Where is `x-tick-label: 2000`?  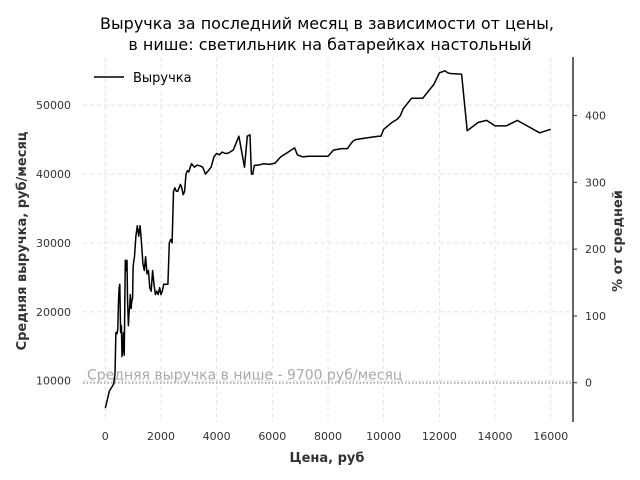
x-tick-label: 2000 is located at coordinates (161, 436).